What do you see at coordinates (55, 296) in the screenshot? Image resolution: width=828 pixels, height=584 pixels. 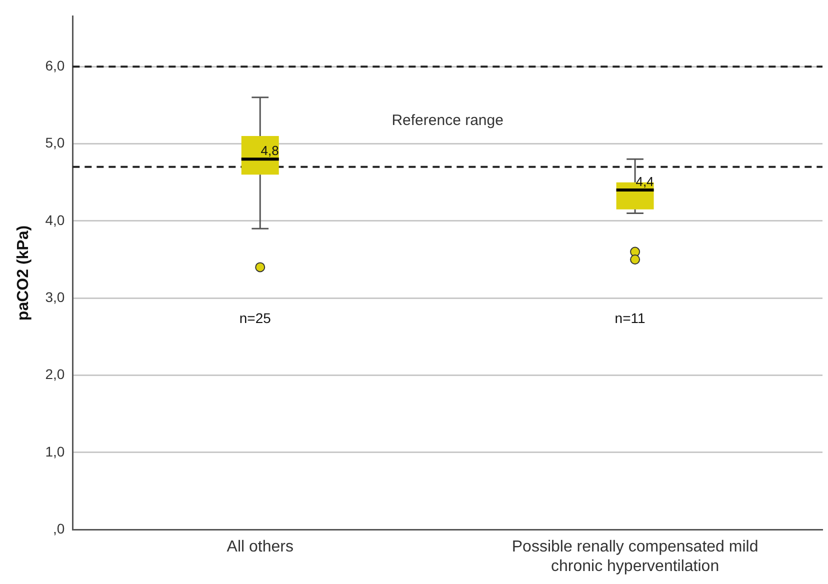 I see `y-tick-label: 3,0` at bounding box center [55, 296].